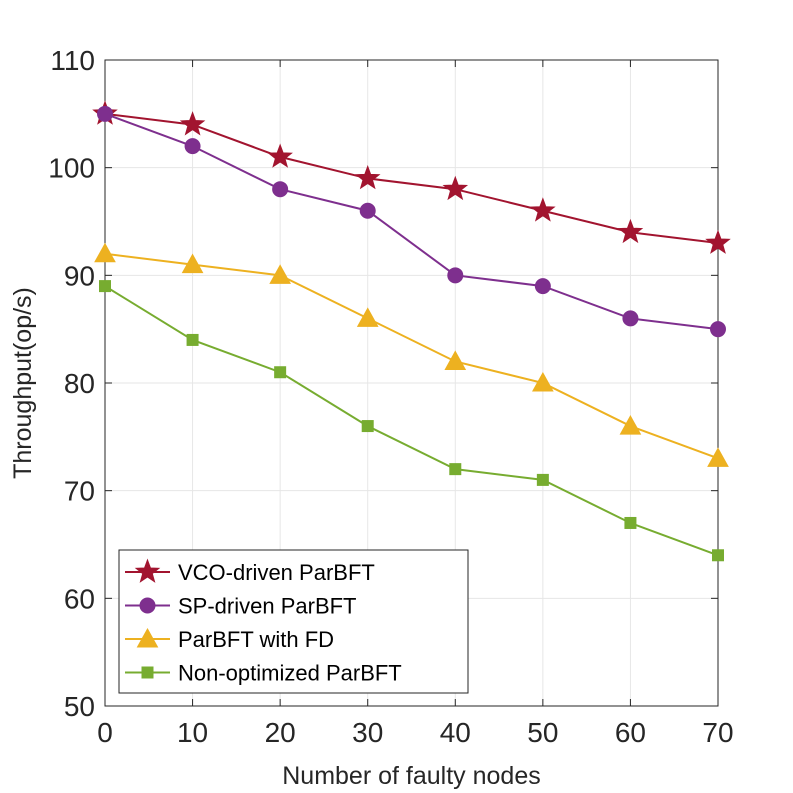 Image resolution: width=793 pixels, height=793 pixels. Describe the element at coordinates (79, 383) in the screenshot. I see `y-tick-label: 80` at that location.